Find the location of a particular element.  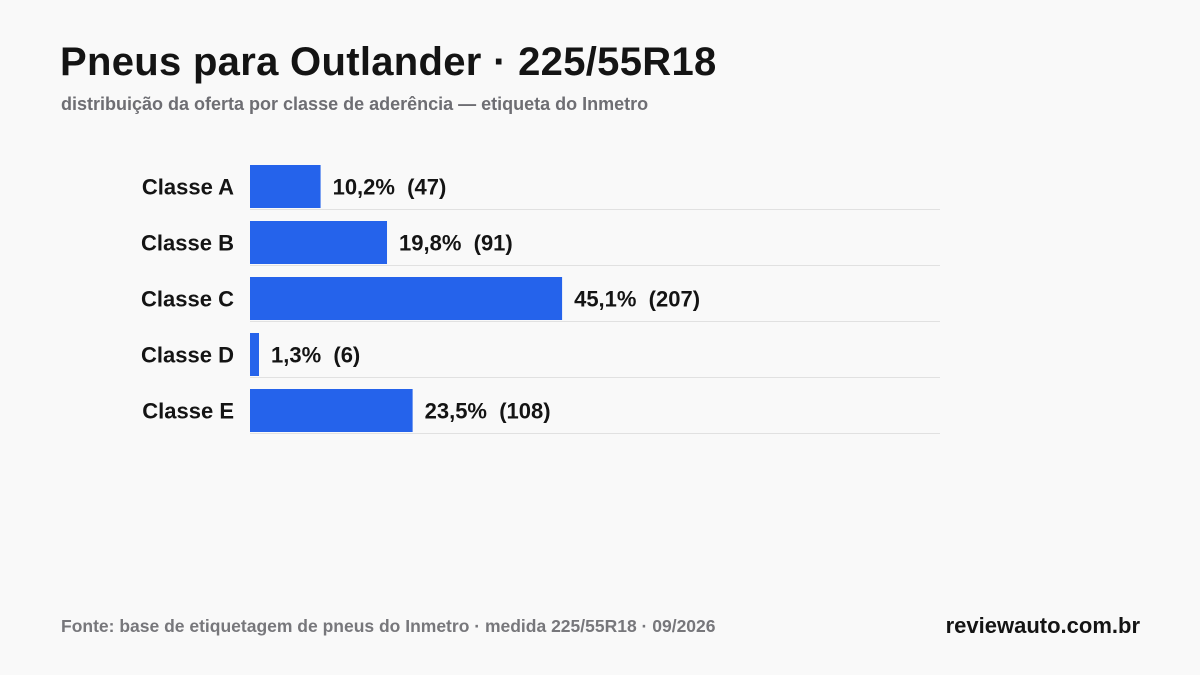

category-label: Classe C is located at coordinates (187, 299).